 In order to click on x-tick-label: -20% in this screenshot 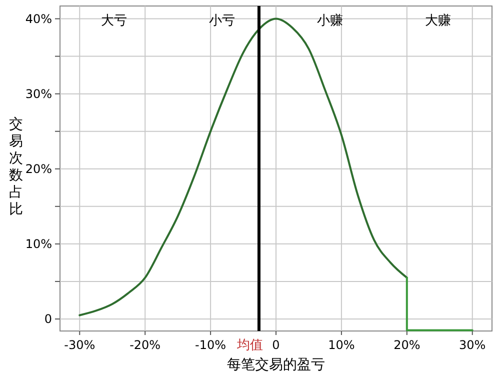, I will do `click(145, 345)`.